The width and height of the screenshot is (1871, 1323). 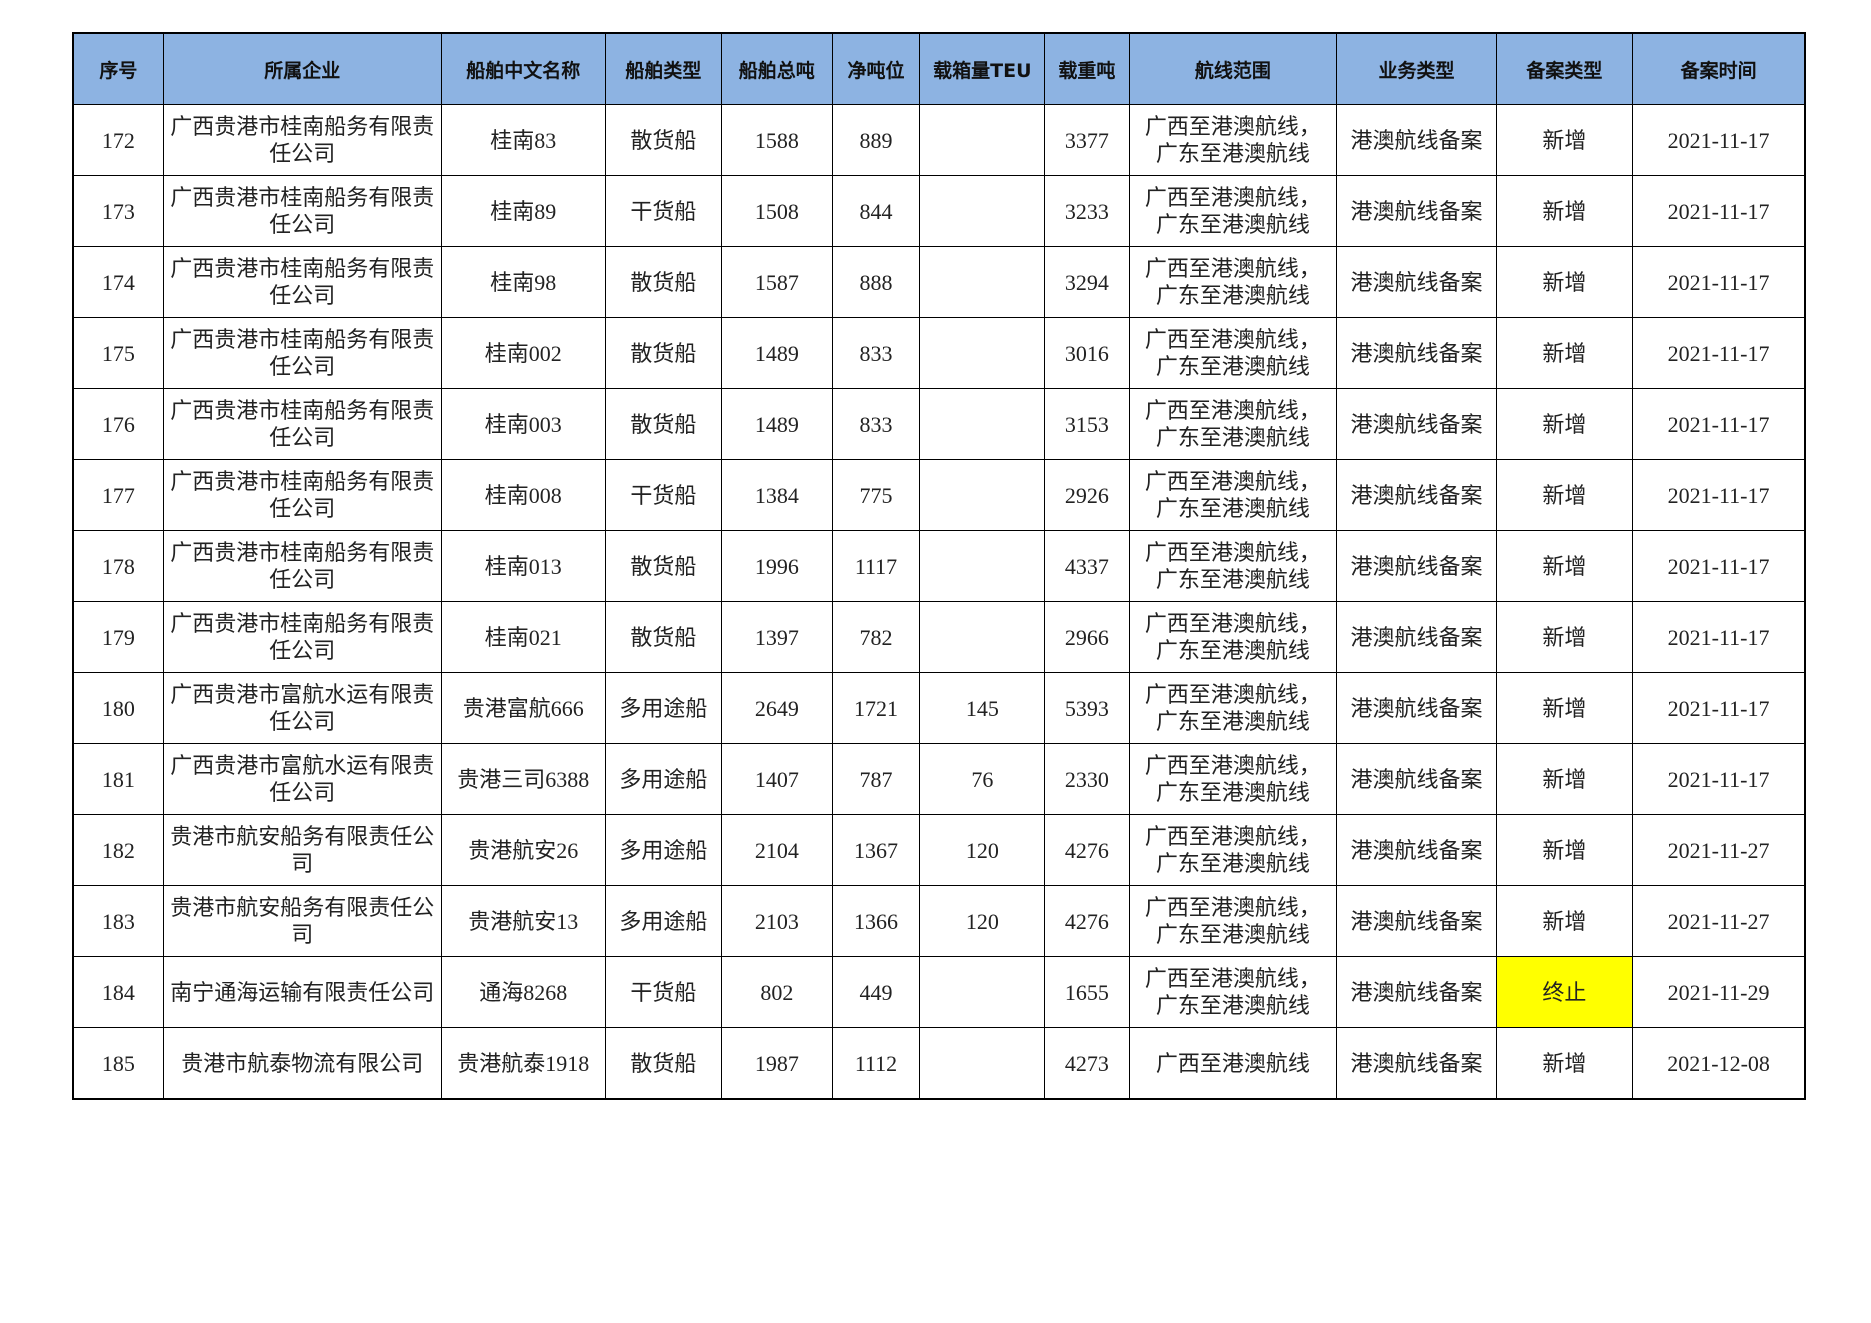 I want to click on cell-net-tonnage: 1366, so click(x=876, y=921).